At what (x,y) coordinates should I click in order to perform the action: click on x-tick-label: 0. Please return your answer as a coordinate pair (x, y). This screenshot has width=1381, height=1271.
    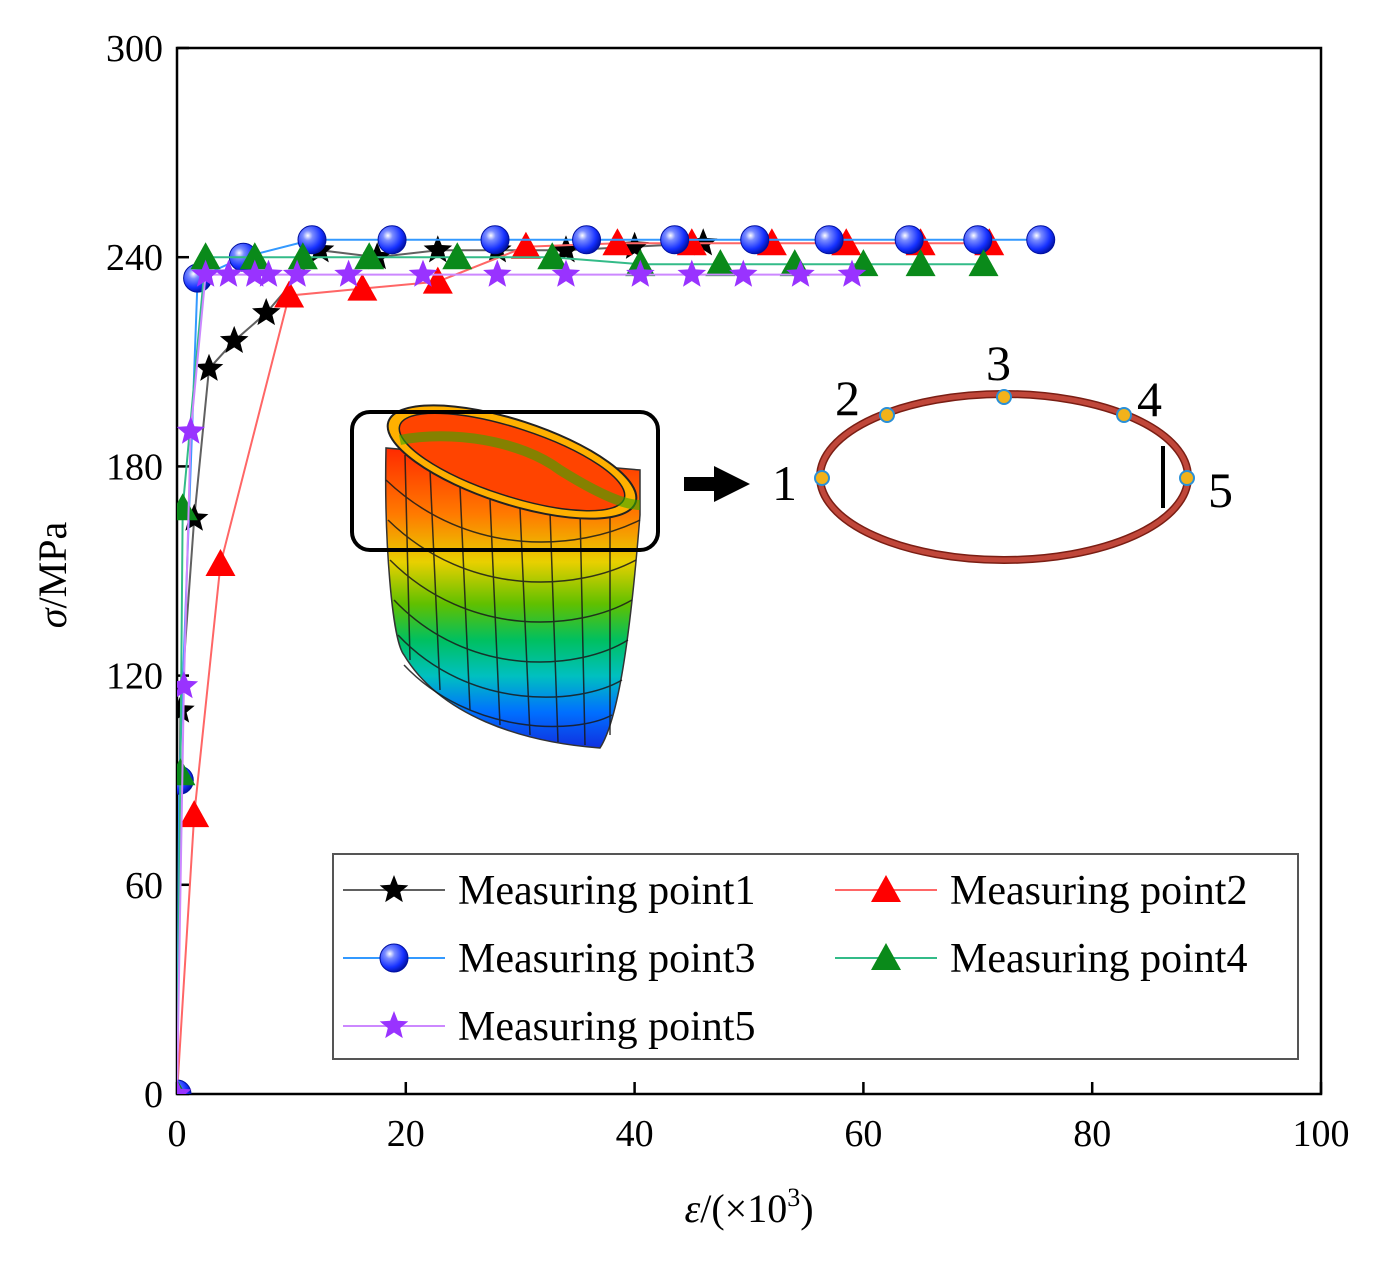
    Looking at the image, I should click on (177, 1134).